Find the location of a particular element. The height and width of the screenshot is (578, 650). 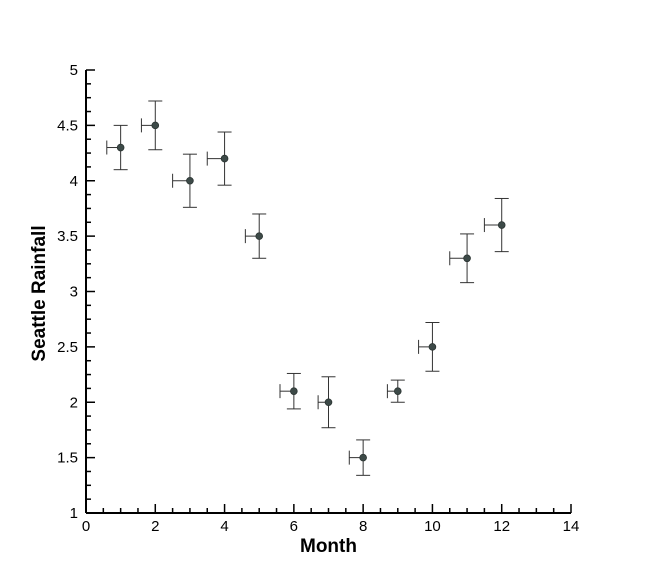

y-tick-label: 4 is located at coordinates (74, 181).